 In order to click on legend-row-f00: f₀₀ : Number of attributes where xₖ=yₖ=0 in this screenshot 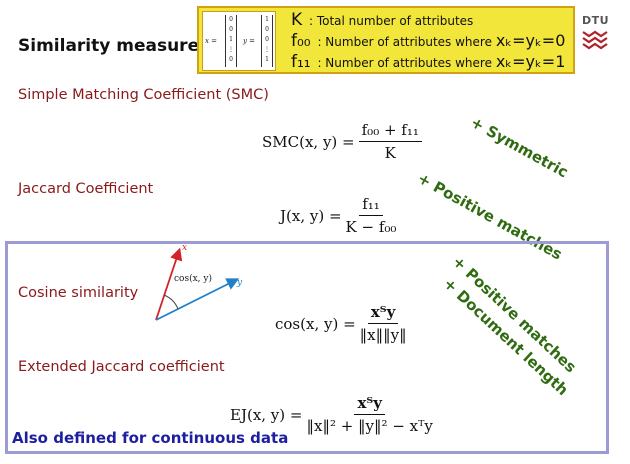, I will do `click(428, 41)`.